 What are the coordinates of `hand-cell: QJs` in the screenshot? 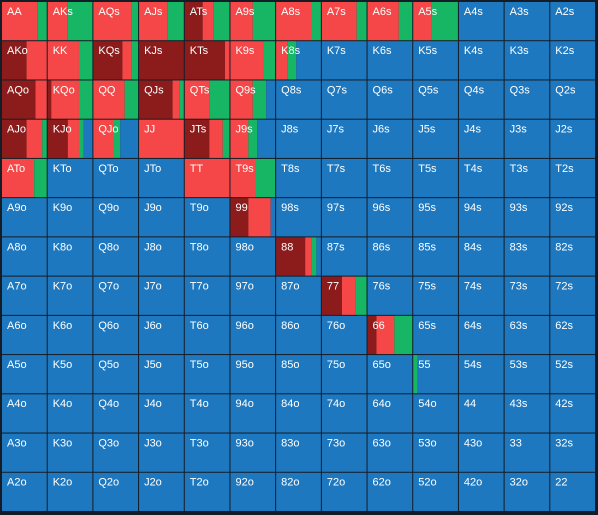 It's located at (161, 99).